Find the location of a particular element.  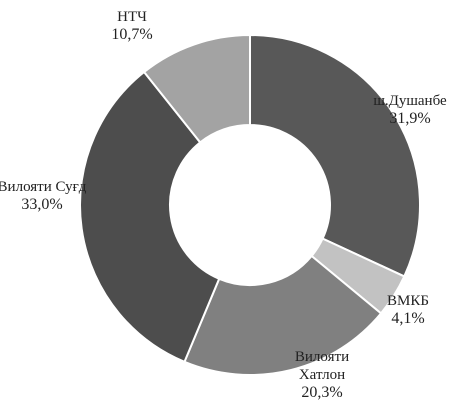

segment-label: Вилояти Суғд 33,0% is located at coordinates (43, 196).